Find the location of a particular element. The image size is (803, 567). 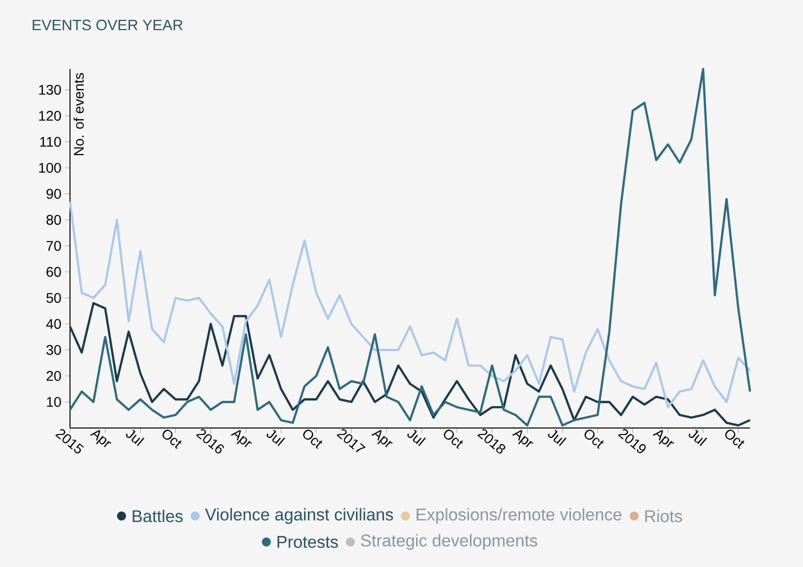

legend-label: Riots is located at coordinates (663, 516).